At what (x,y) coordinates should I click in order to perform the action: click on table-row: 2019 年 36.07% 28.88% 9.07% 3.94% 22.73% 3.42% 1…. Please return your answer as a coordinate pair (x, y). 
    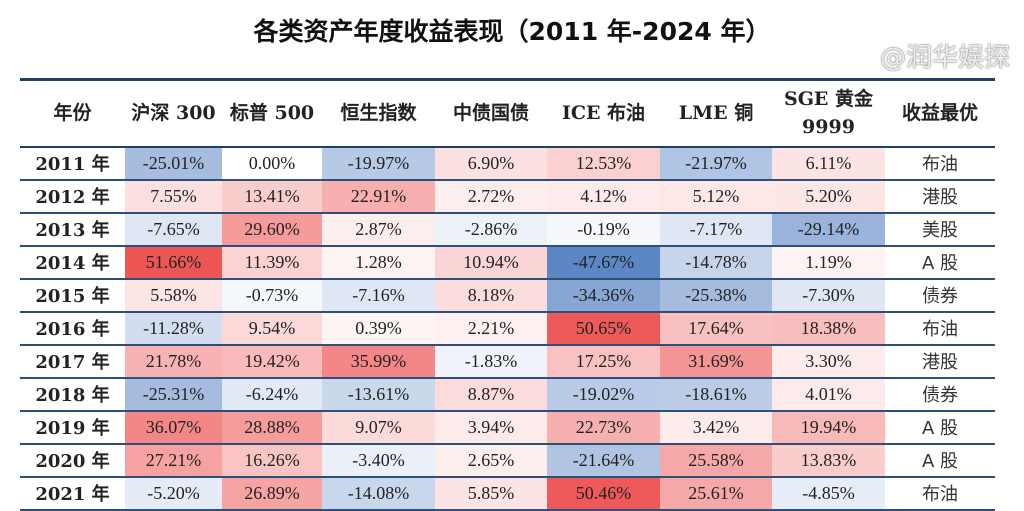
    Looking at the image, I should click on (507, 427).